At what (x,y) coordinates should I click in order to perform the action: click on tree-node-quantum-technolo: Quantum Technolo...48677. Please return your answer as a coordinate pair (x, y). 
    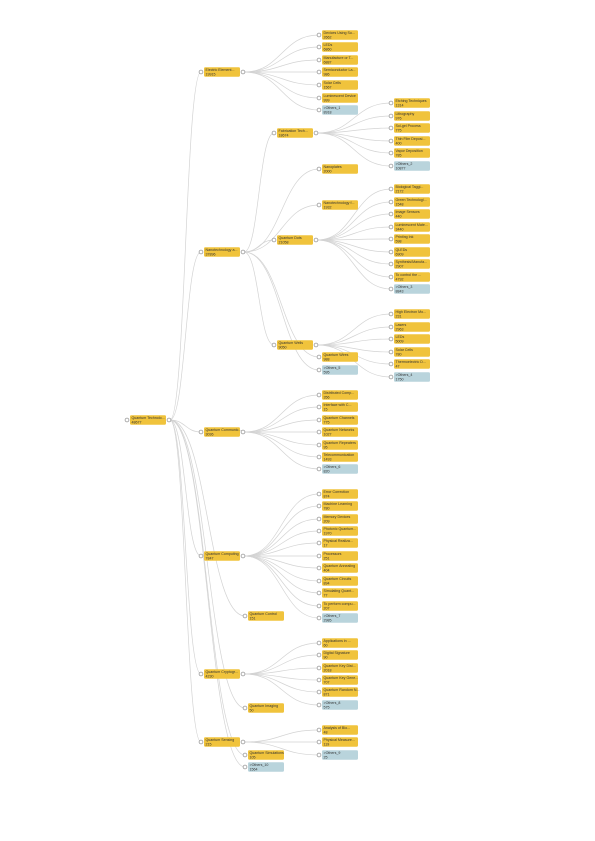
    Looking at the image, I should click on (148, 420).